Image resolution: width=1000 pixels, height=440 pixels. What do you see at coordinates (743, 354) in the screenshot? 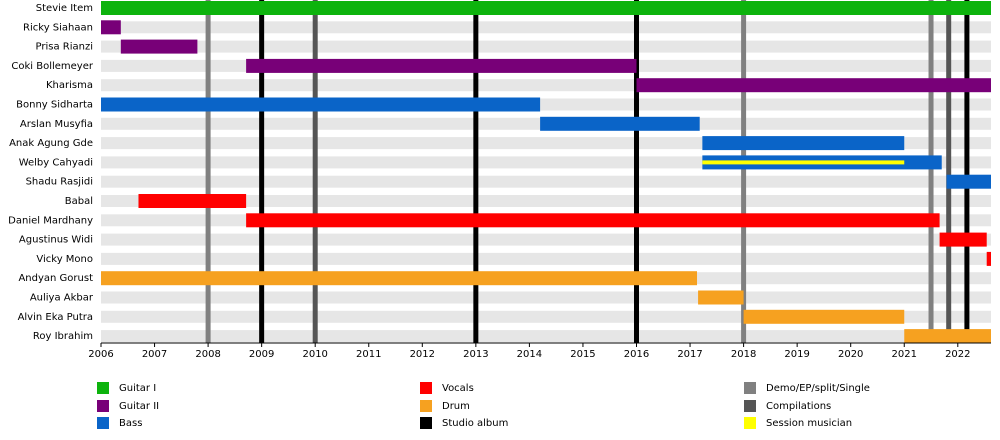
I see `x-tick-label: 2018` at bounding box center [743, 354].